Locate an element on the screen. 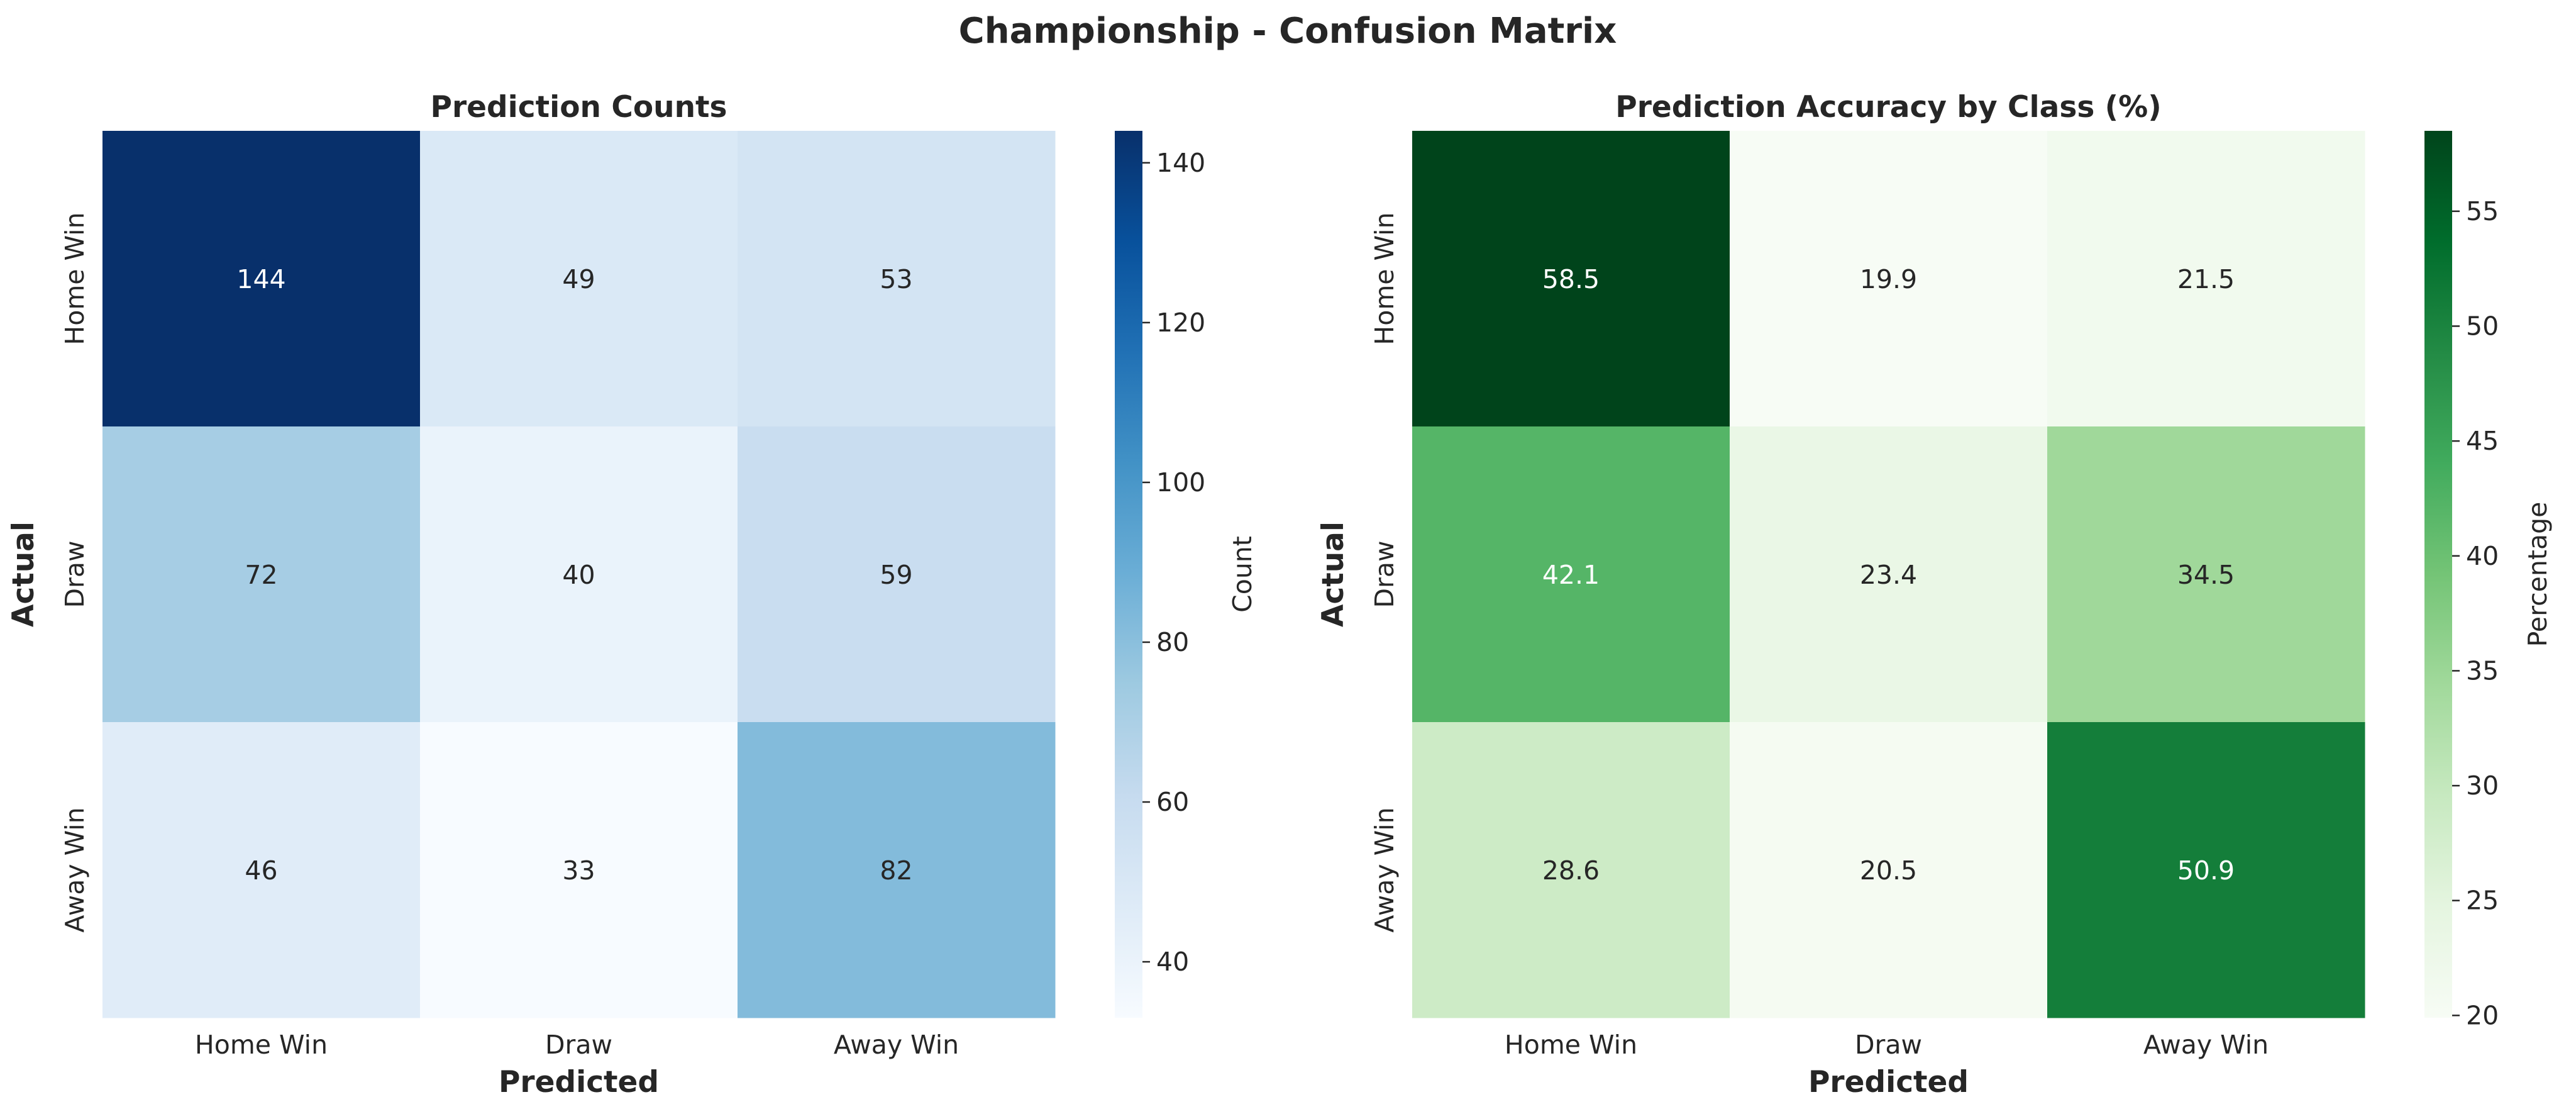  cell-value-label: 34.5 is located at coordinates (2206, 575).